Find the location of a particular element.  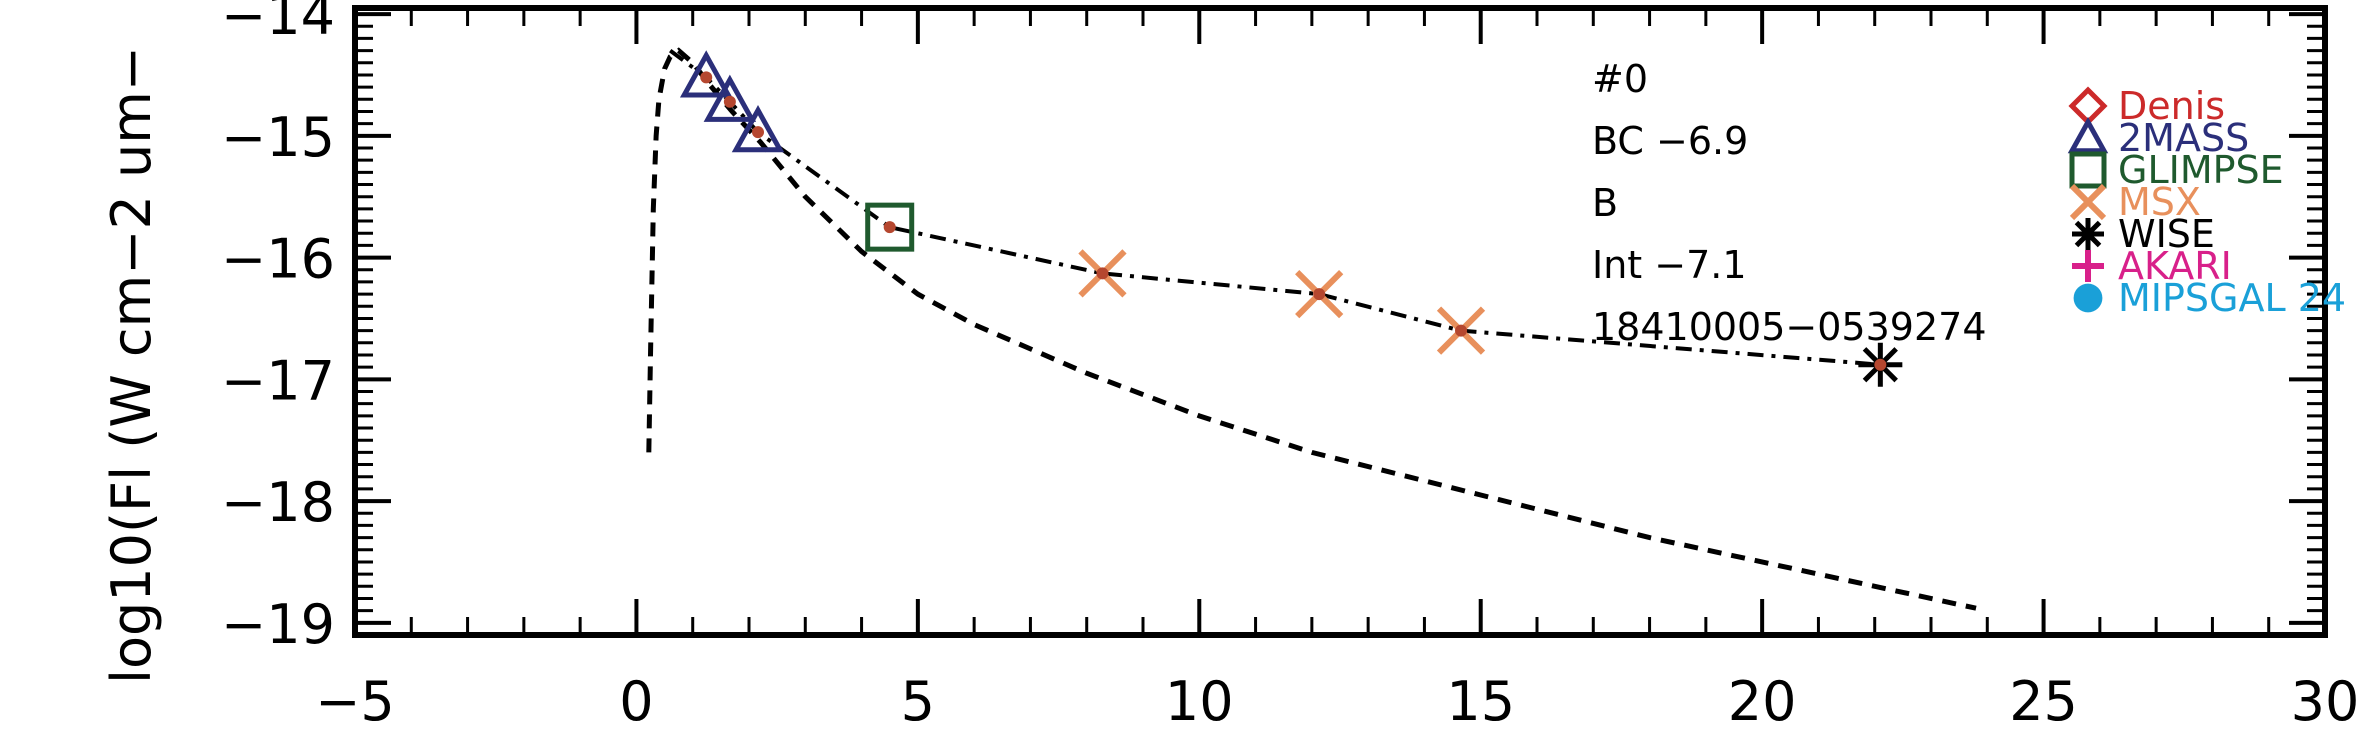

legend-marker-glimpse is located at coordinates (2088, 170).